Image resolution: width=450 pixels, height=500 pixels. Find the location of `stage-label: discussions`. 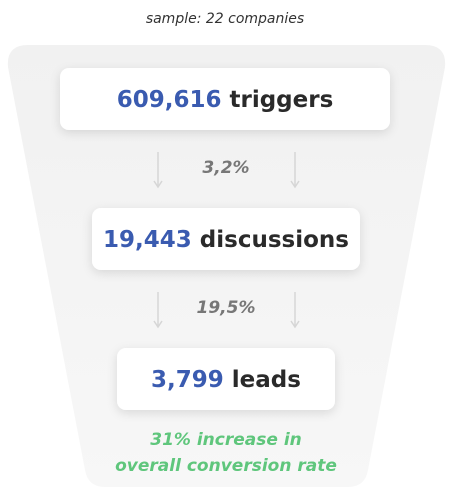

stage-label: discussions is located at coordinates (274, 240).